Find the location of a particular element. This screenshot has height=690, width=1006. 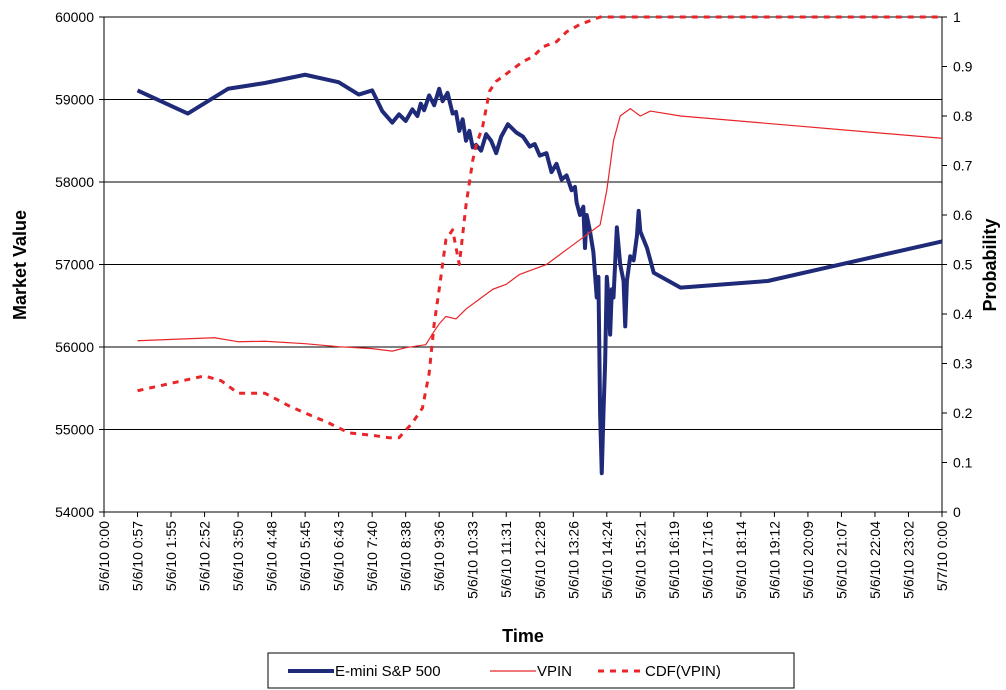

x-tick-label: 5/7/10 0:00 is located at coordinates (942, 556).